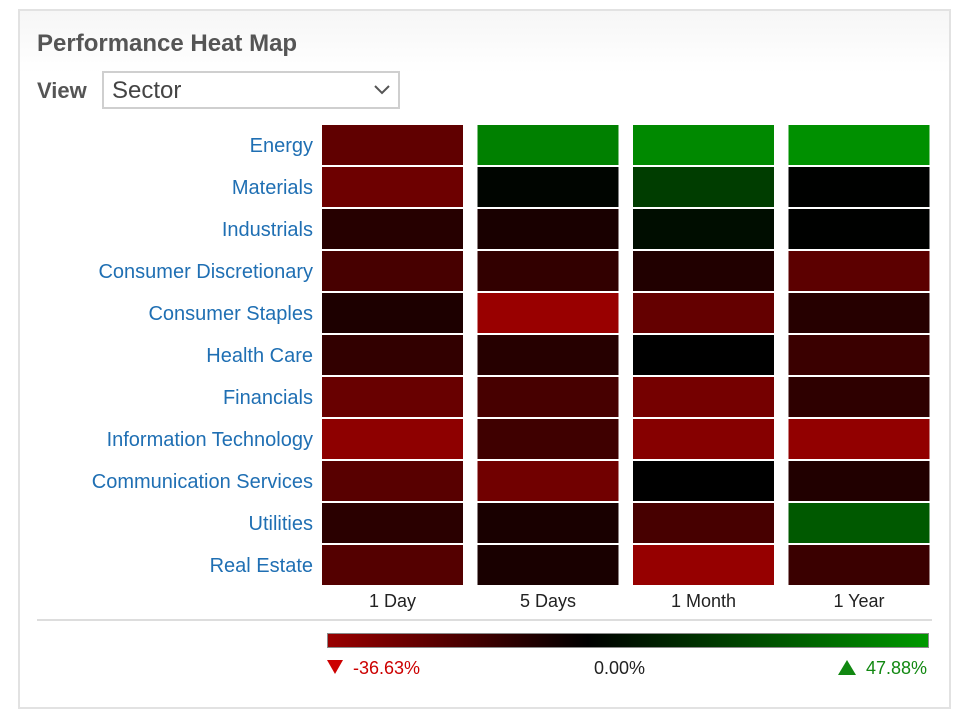  What do you see at coordinates (261, 566) in the screenshot?
I see `row-label: Real Estate` at bounding box center [261, 566].